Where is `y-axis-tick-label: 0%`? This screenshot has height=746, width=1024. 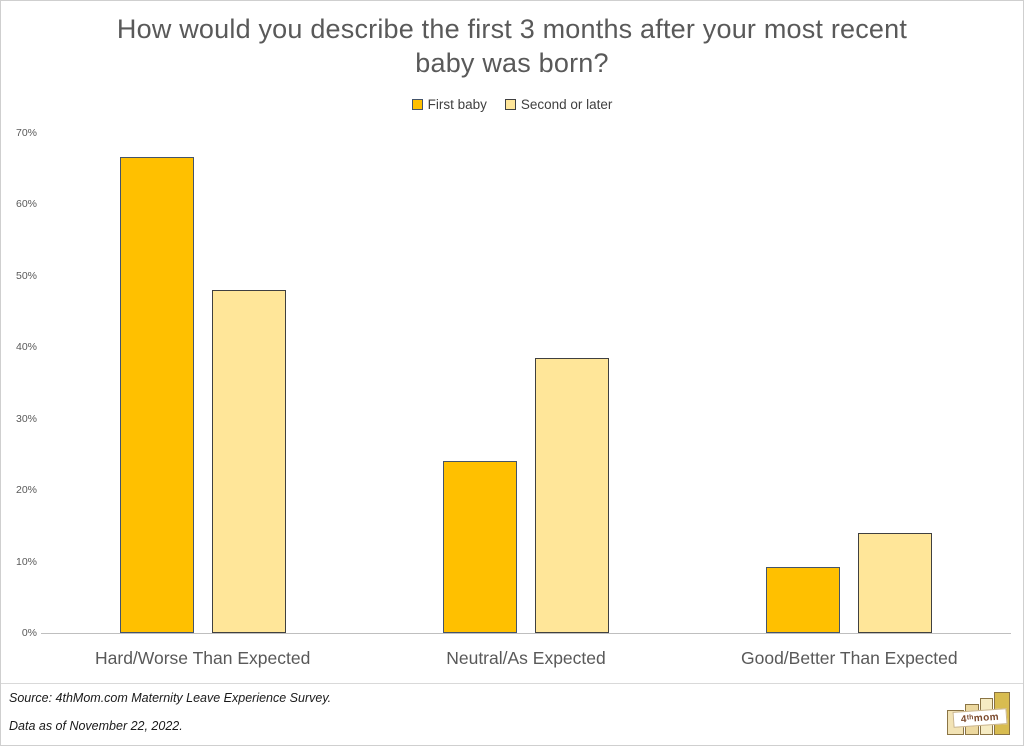
y-axis-tick-label: 0% is located at coordinates (29, 633).